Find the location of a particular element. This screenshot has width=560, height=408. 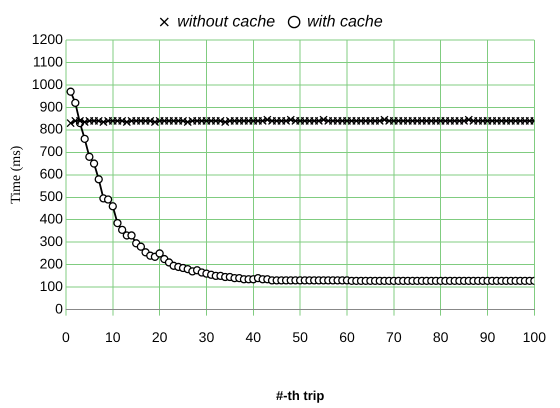

y-tick-label: 700 is located at coordinates (52, 151).